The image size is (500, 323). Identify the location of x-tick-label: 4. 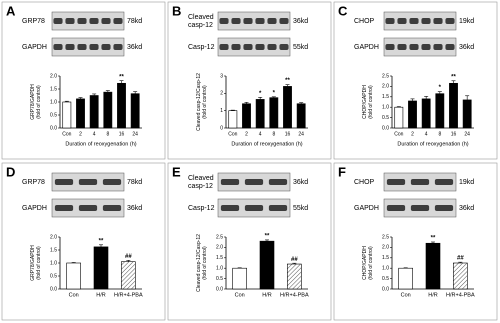
(94, 134).